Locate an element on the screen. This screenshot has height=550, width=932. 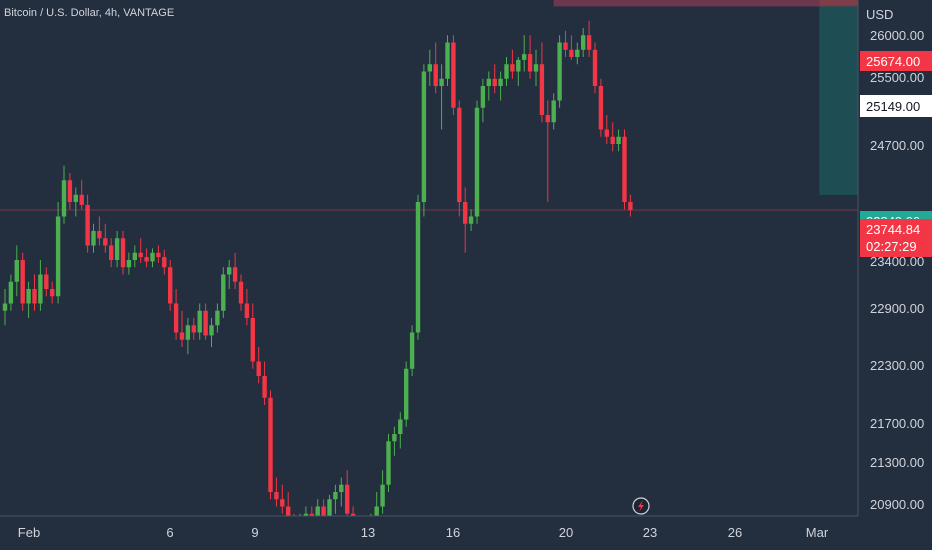
price-tick-label: 22300.00 is located at coordinates (897, 365).